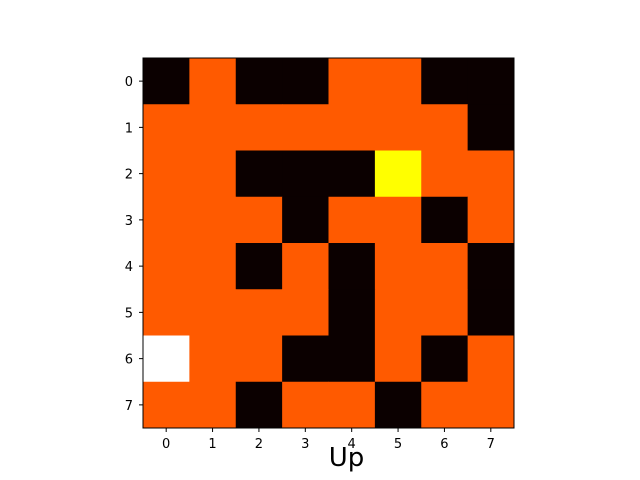 This screenshot has height=480, width=640. I want to click on y-axis-ticks: 0 1 2 3 4 5 6 7, so click(134, 244).